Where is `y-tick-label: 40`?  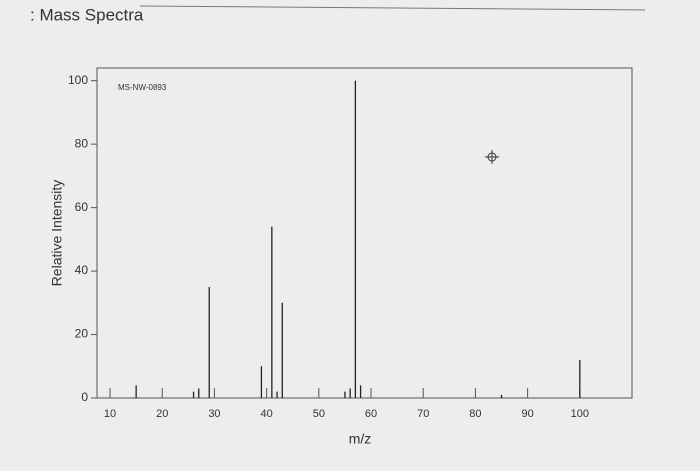
y-tick-label: 40 is located at coordinates (82, 270).